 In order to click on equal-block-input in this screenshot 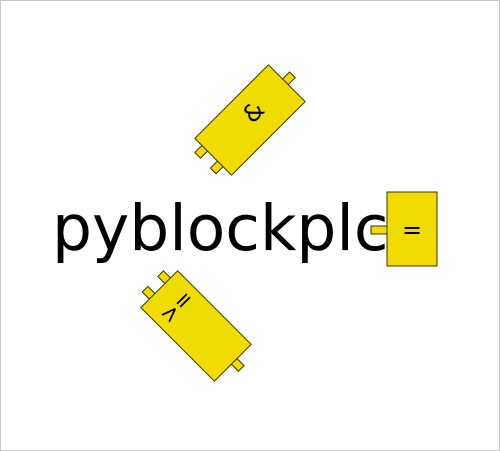, I will do `click(379, 230)`.